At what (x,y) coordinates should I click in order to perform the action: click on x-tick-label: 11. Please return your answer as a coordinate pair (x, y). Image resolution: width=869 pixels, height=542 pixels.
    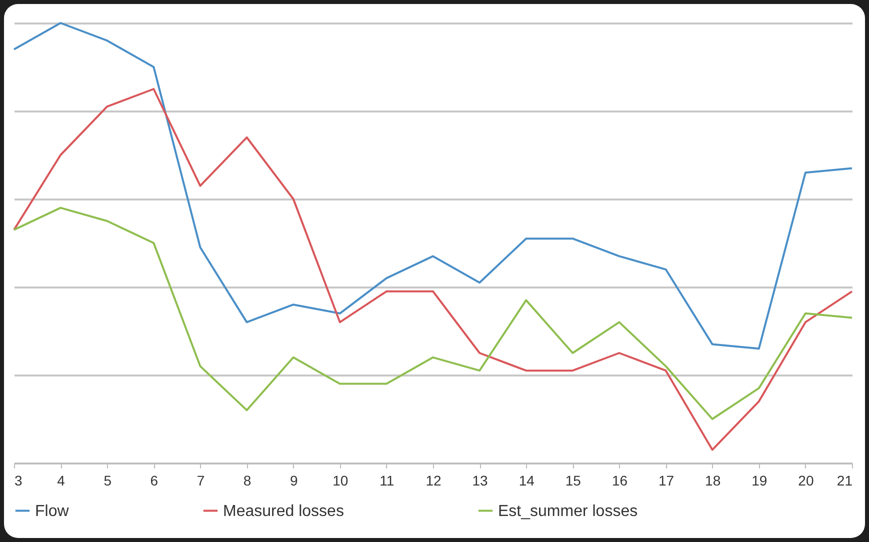
    Looking at the image, I should click on (387, 480).